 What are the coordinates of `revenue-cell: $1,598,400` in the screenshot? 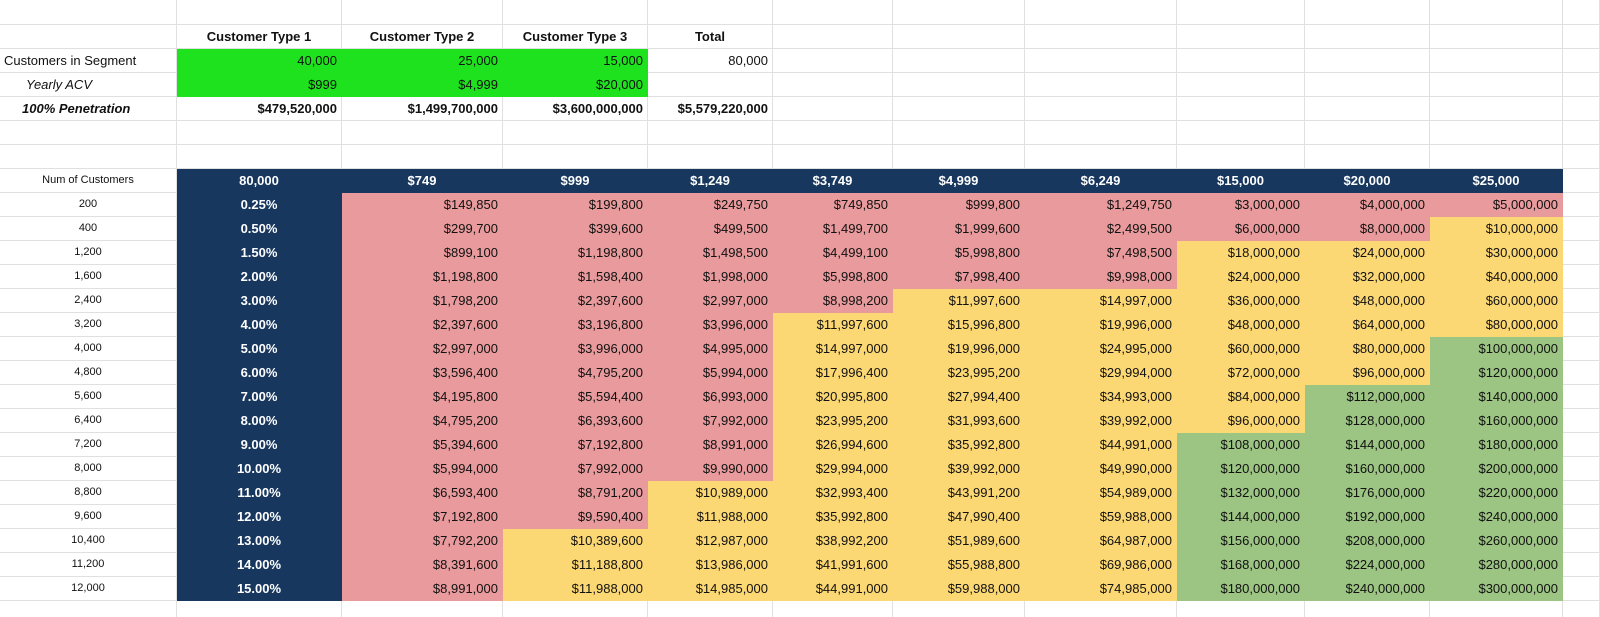 It's located at (575, 277).